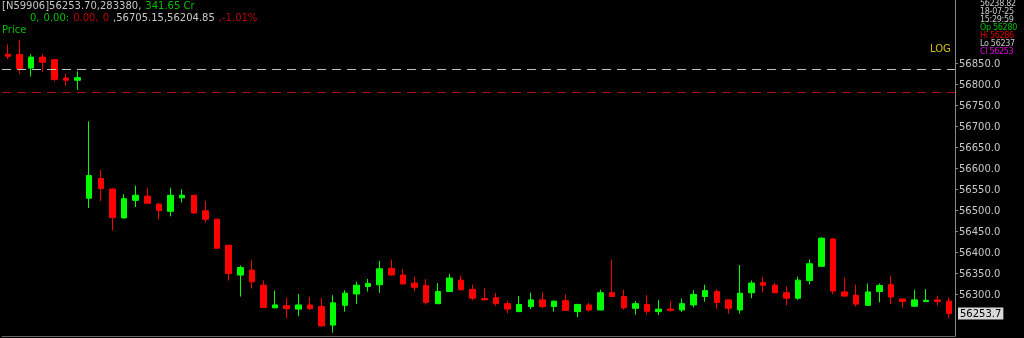  I want to click on y-tick-label: 56300.0, so click(980, 294).